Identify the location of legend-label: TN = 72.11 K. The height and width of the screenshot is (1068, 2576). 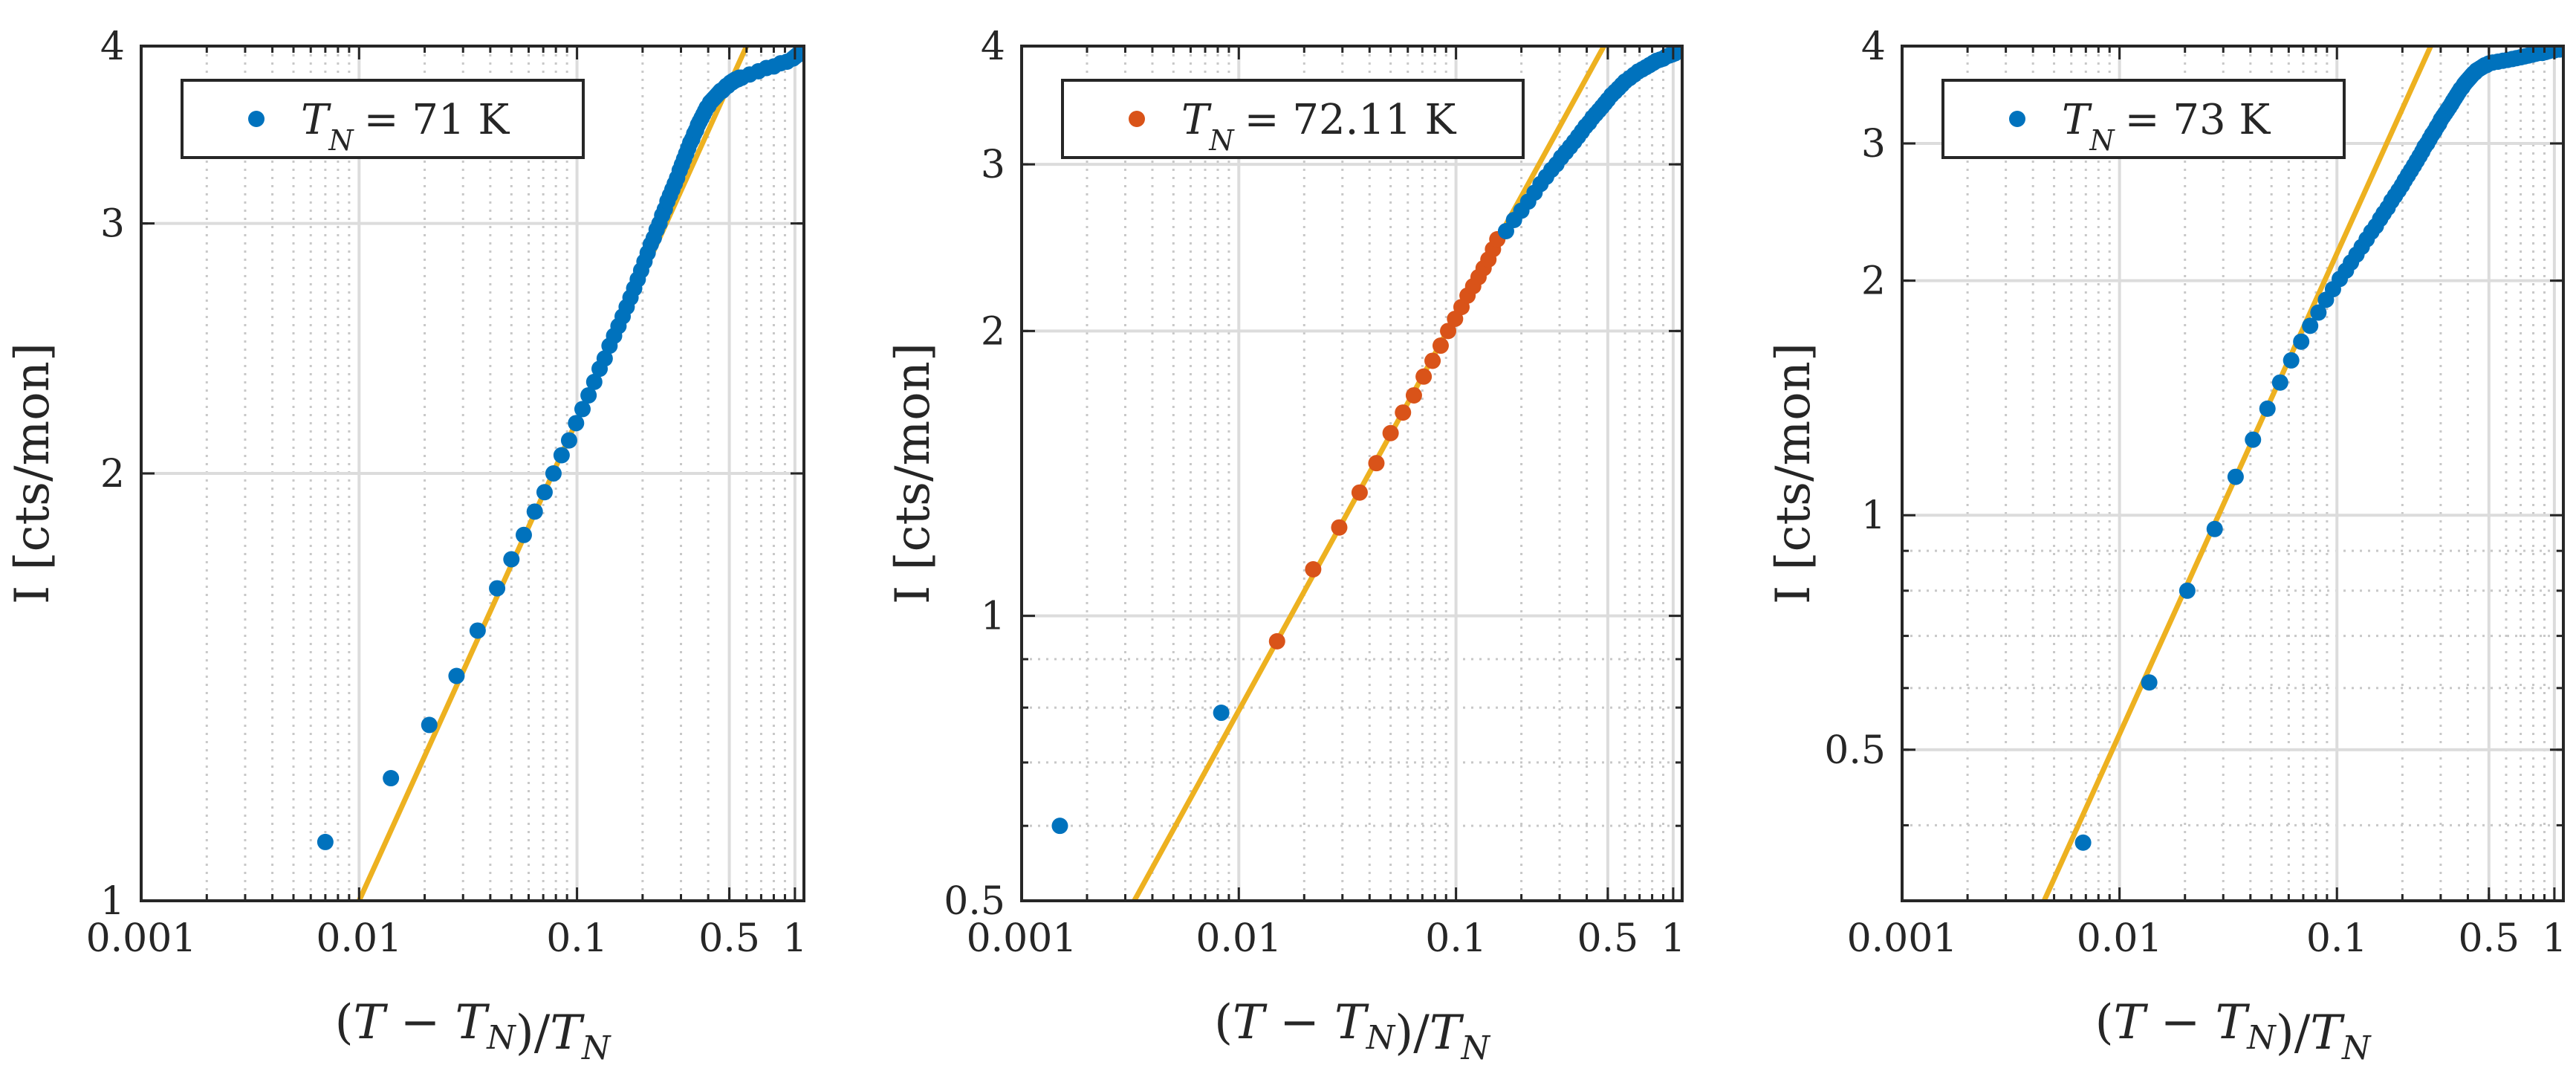
(1318, 126).